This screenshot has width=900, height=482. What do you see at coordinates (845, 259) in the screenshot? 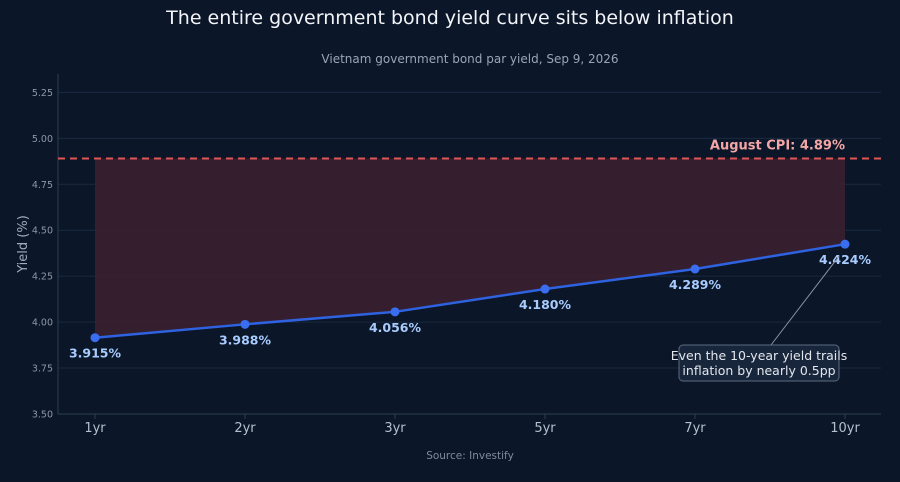
I see `data-label: 4.424%` at bounding box center [845, 259].